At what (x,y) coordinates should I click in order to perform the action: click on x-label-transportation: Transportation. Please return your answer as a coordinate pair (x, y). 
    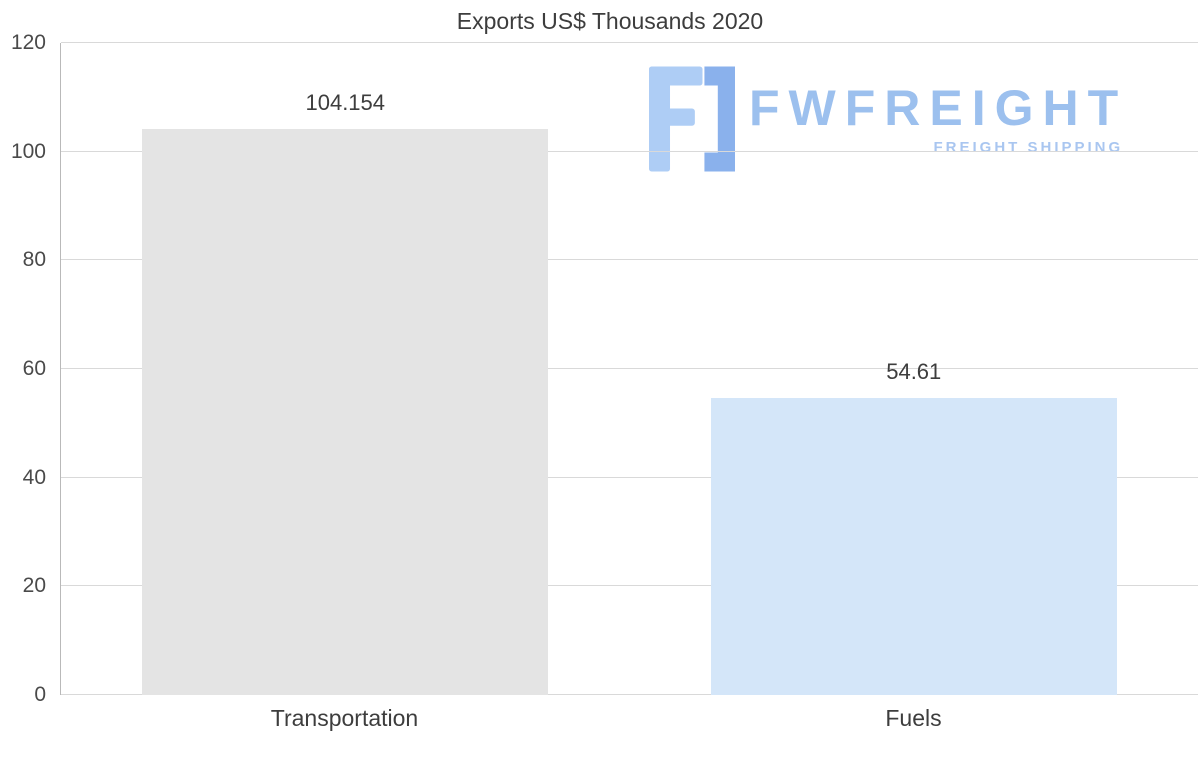
    Looking at the image, I should click on (344, 718).